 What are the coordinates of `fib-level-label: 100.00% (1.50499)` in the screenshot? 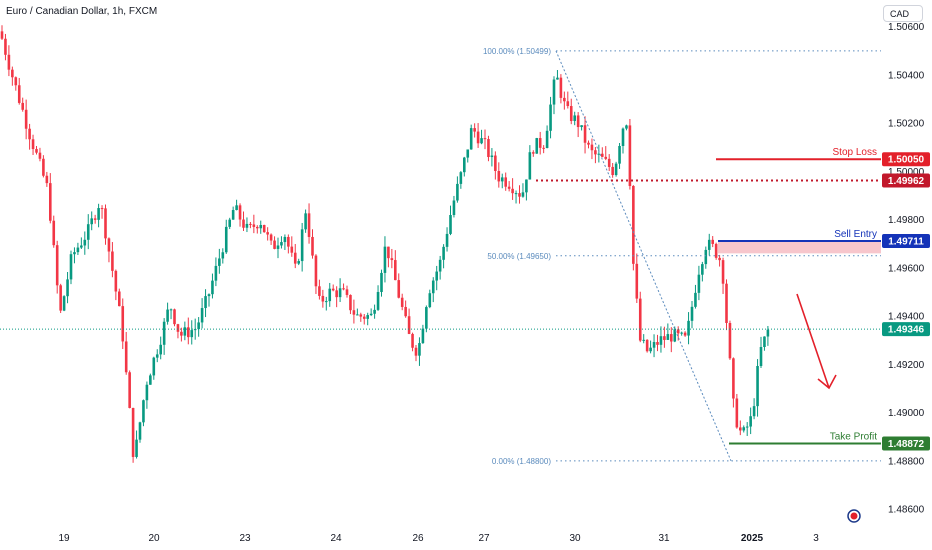 It's located at (517, 51).